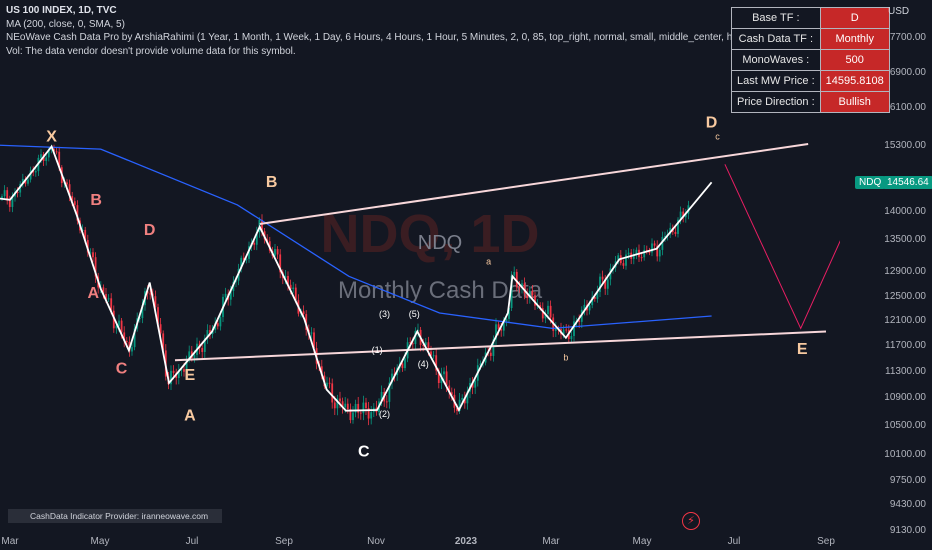 The height and width of the screenshot is (550, 932). What do you see at coordinates (466, 541) in the screenshot?
I see `time-tick: 2023` at bounding box center [466, 541].